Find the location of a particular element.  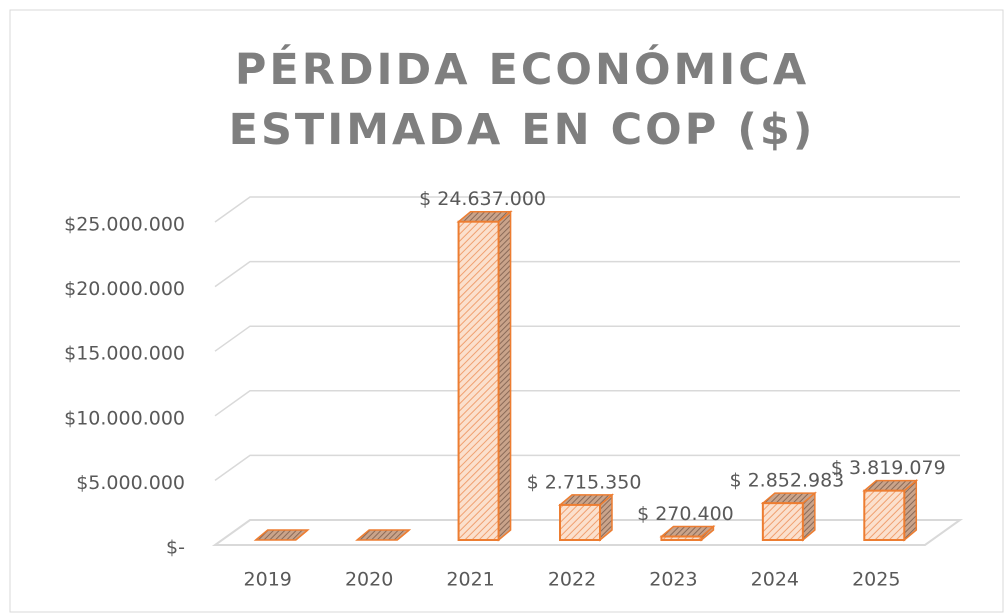

x-tick-label: 2022 is located at coordinates (572, 580).